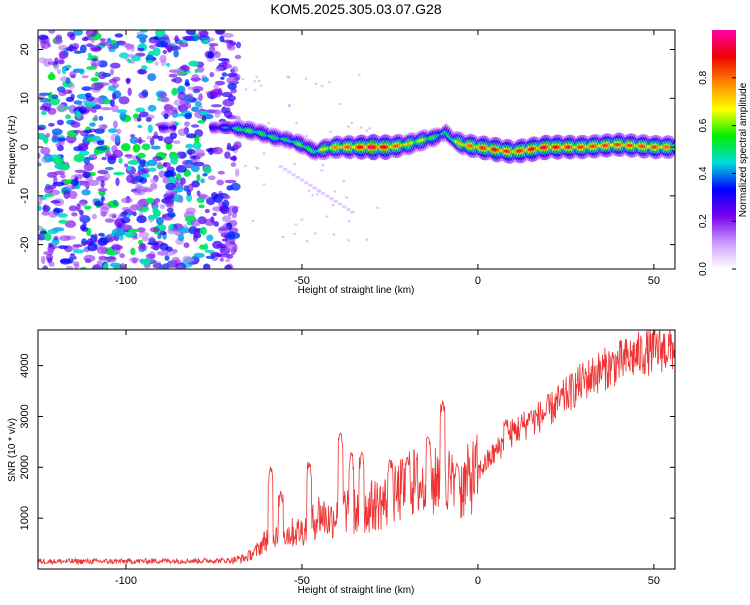  I want to click on snr-y-tick-label: 4000, so click(25, 365).